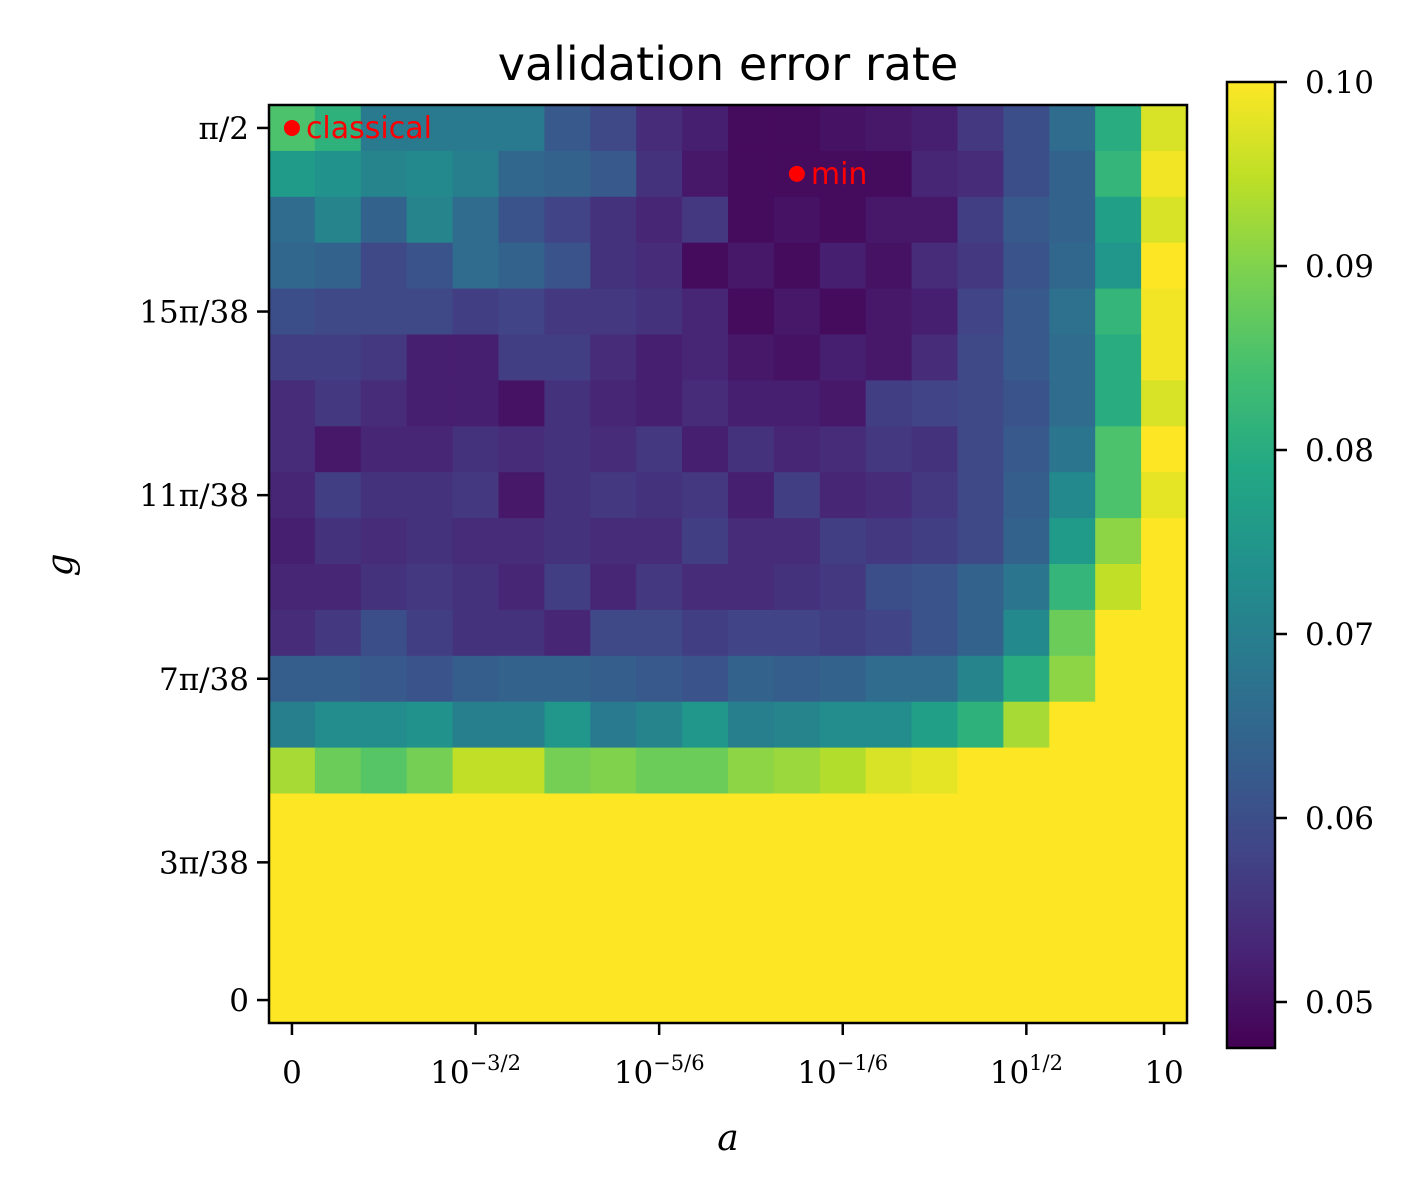 The image size is (1419, 1194). Describe the element at coordinates (60, 564) in the screenshot. I see `y-axis-label: g` at that location.